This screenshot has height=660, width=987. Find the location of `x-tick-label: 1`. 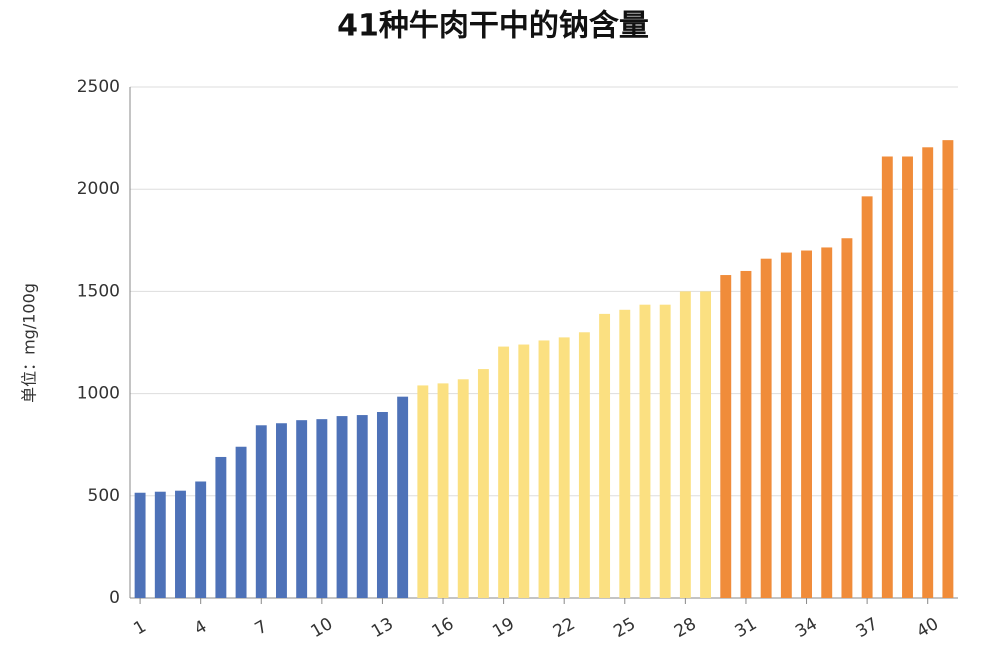

x-tick-label: 1 is located at coordinates (139, 628).